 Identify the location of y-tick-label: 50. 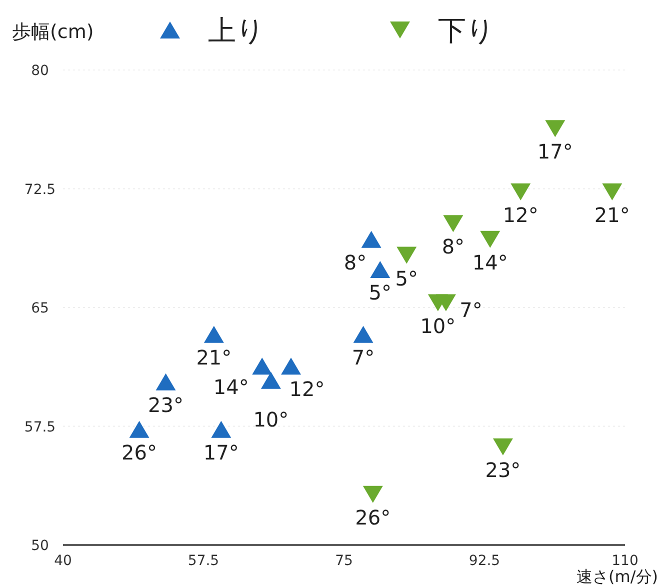
(40, 546).